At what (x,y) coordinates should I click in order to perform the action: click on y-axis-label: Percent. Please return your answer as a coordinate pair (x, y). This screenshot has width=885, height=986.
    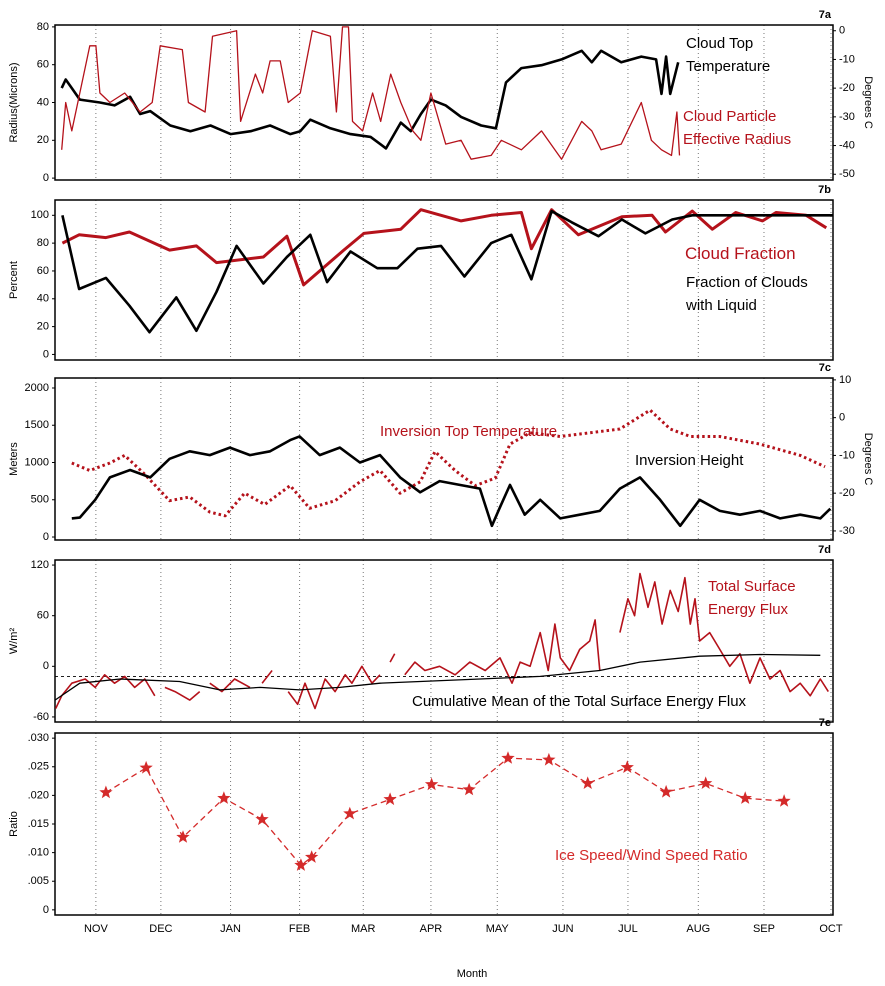
    Looking at the image, I should click on (14, 280).